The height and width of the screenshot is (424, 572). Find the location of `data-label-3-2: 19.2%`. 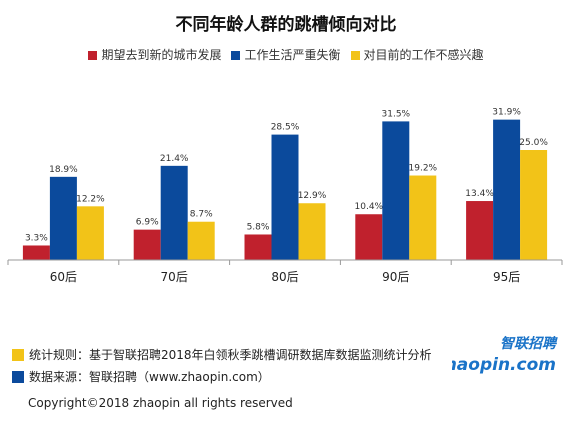

data-label-3-2: 19.2% is located at coordinates (423, 169).